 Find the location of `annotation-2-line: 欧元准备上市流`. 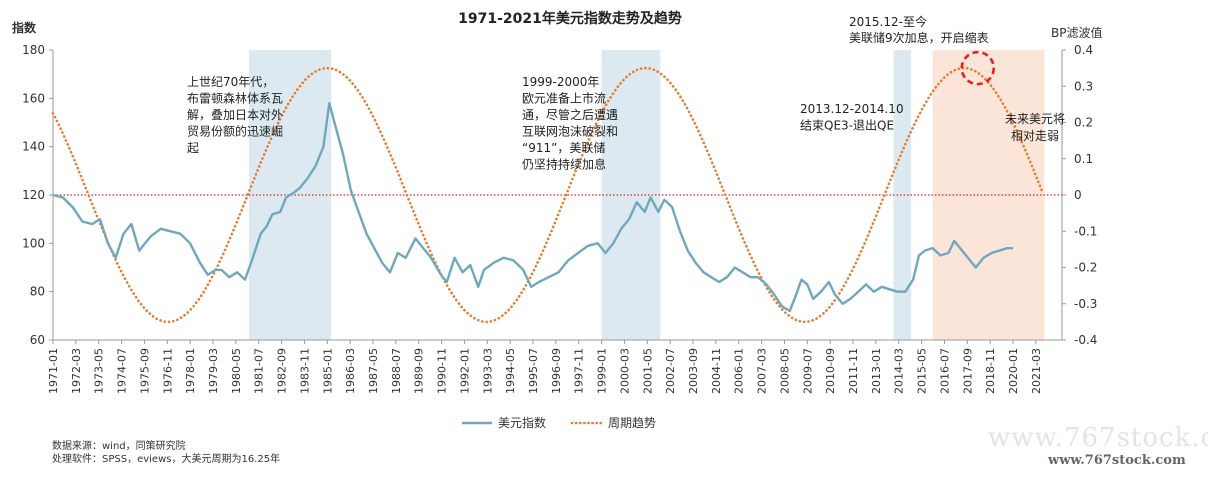

annotation-2-line: 欧元准备上市流 is located at coordinates (564, 98).